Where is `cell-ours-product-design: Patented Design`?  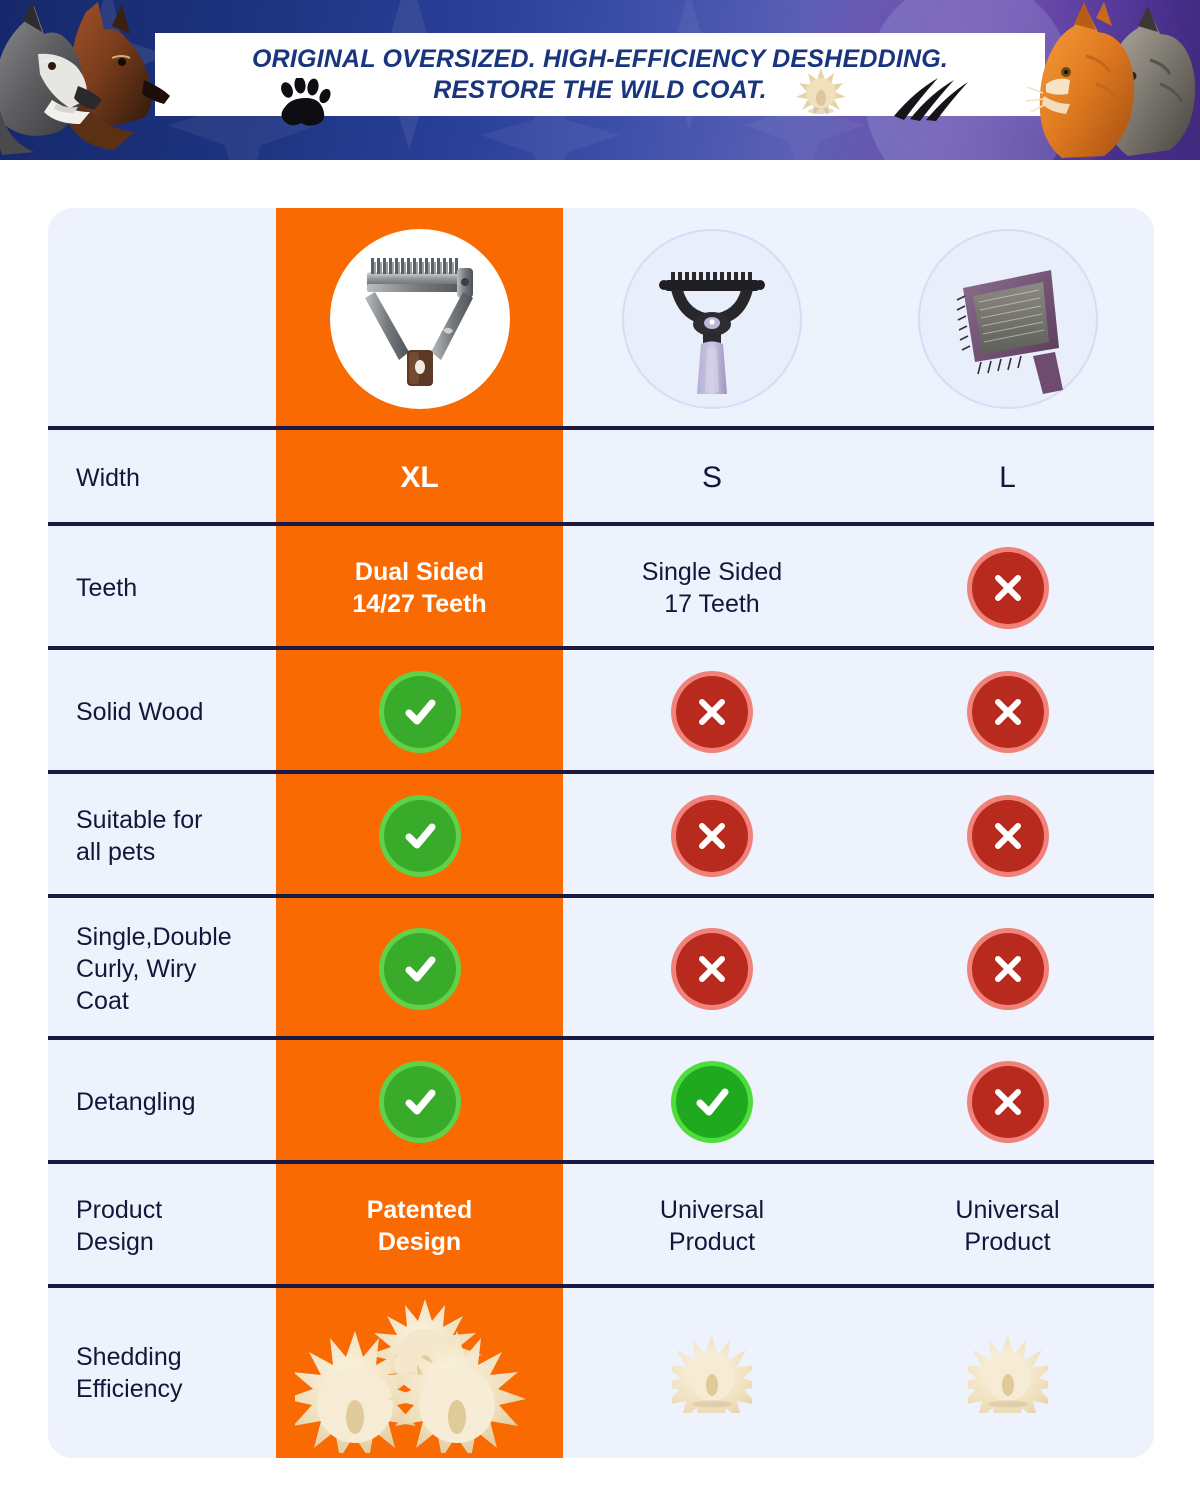
cell-ours-product-design: Patented Design is located at coordinates (419, 1226).